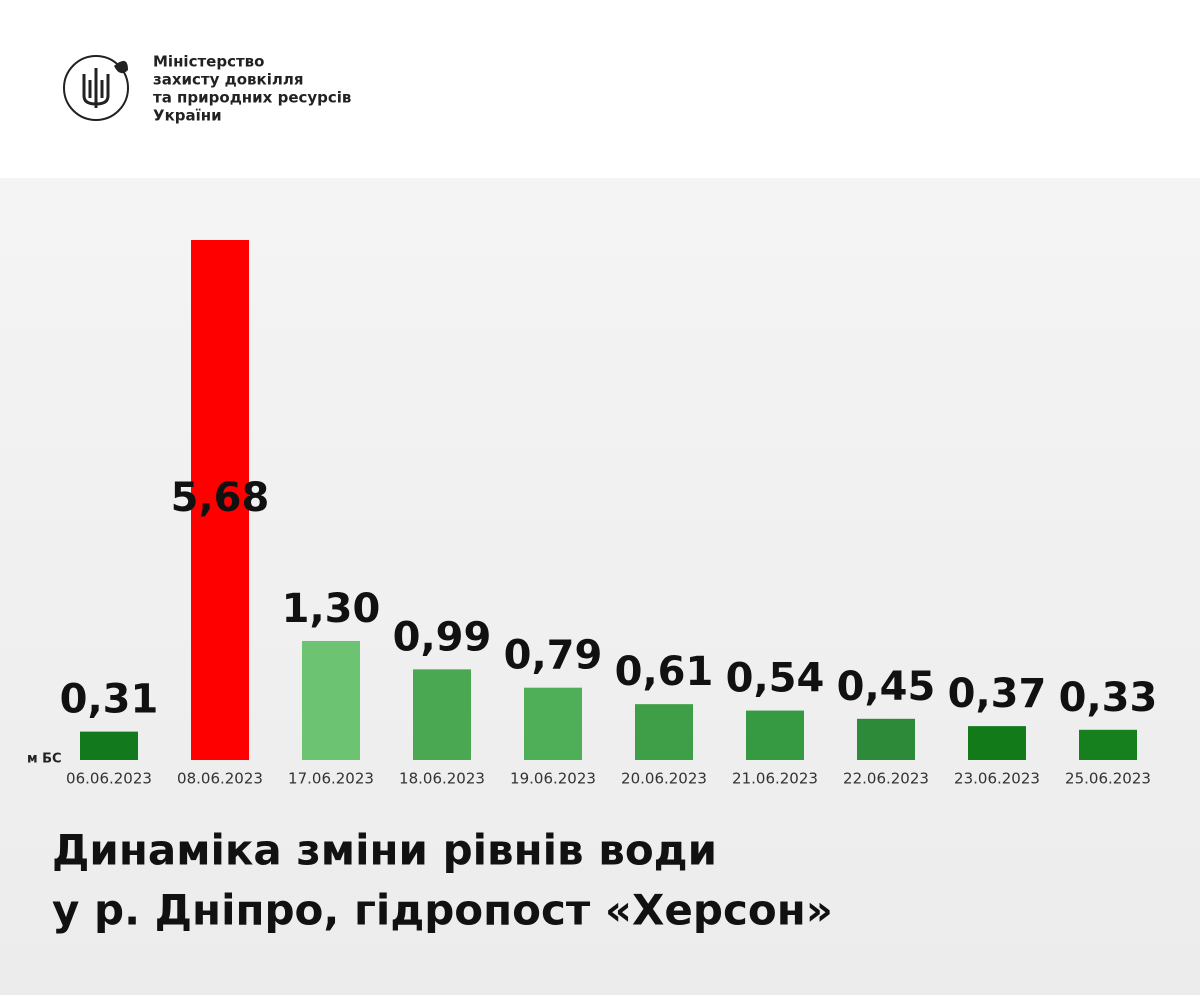 The width and height of the screenshot is (1200, 999). I want to click on ministry-line: захисту довкілля, so click(228, 80).